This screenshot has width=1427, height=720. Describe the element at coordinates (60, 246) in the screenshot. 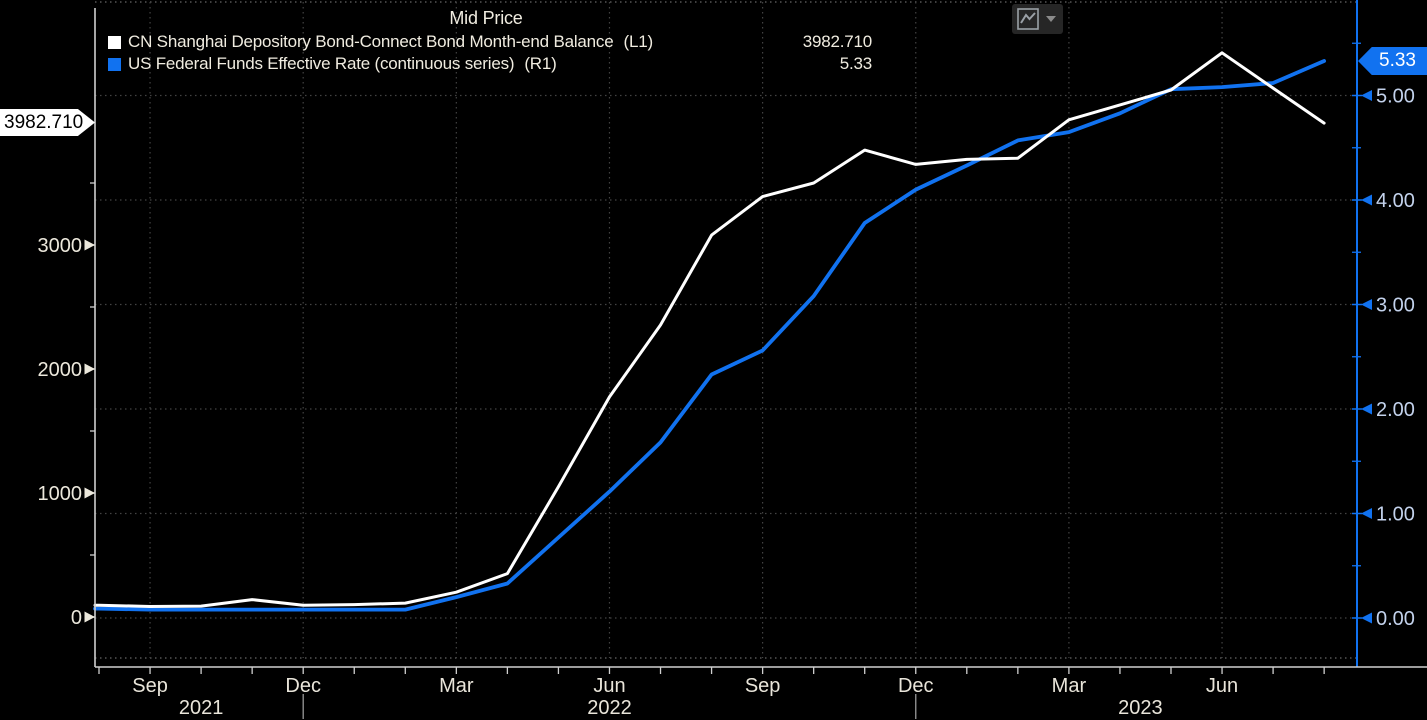

I see `left-axis-tick-label: 3000` at that location.